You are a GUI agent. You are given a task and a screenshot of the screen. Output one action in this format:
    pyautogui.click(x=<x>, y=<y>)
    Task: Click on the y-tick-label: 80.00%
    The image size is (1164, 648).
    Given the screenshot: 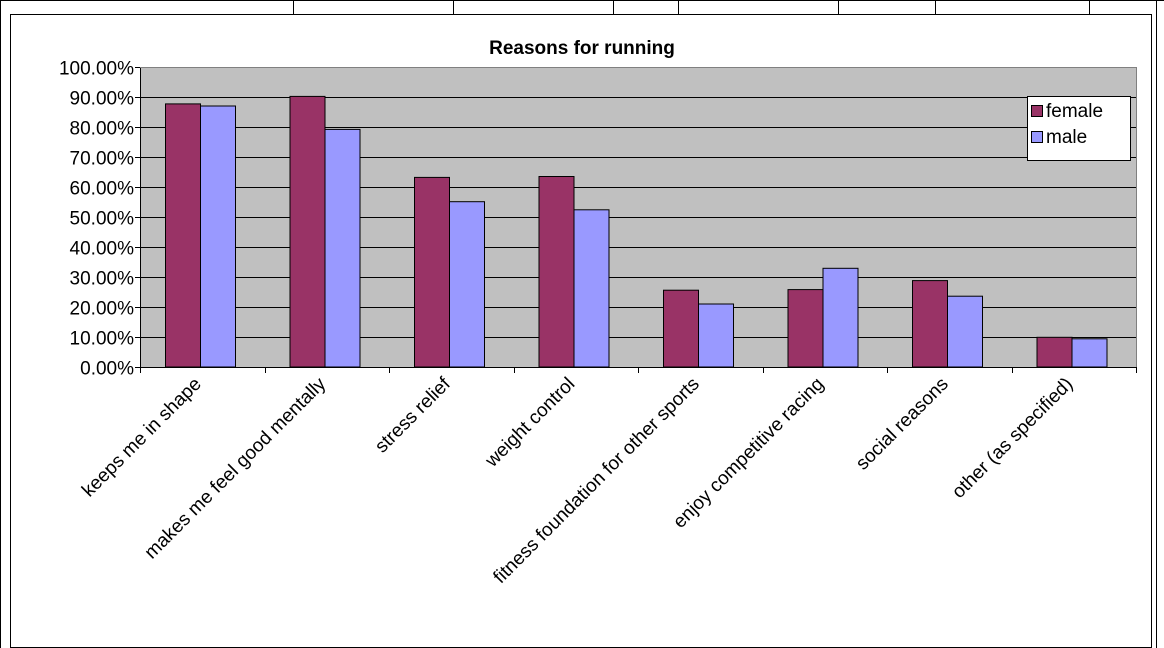 What is the action you would take?
    pyautogui.click(x=102, y=129)
    